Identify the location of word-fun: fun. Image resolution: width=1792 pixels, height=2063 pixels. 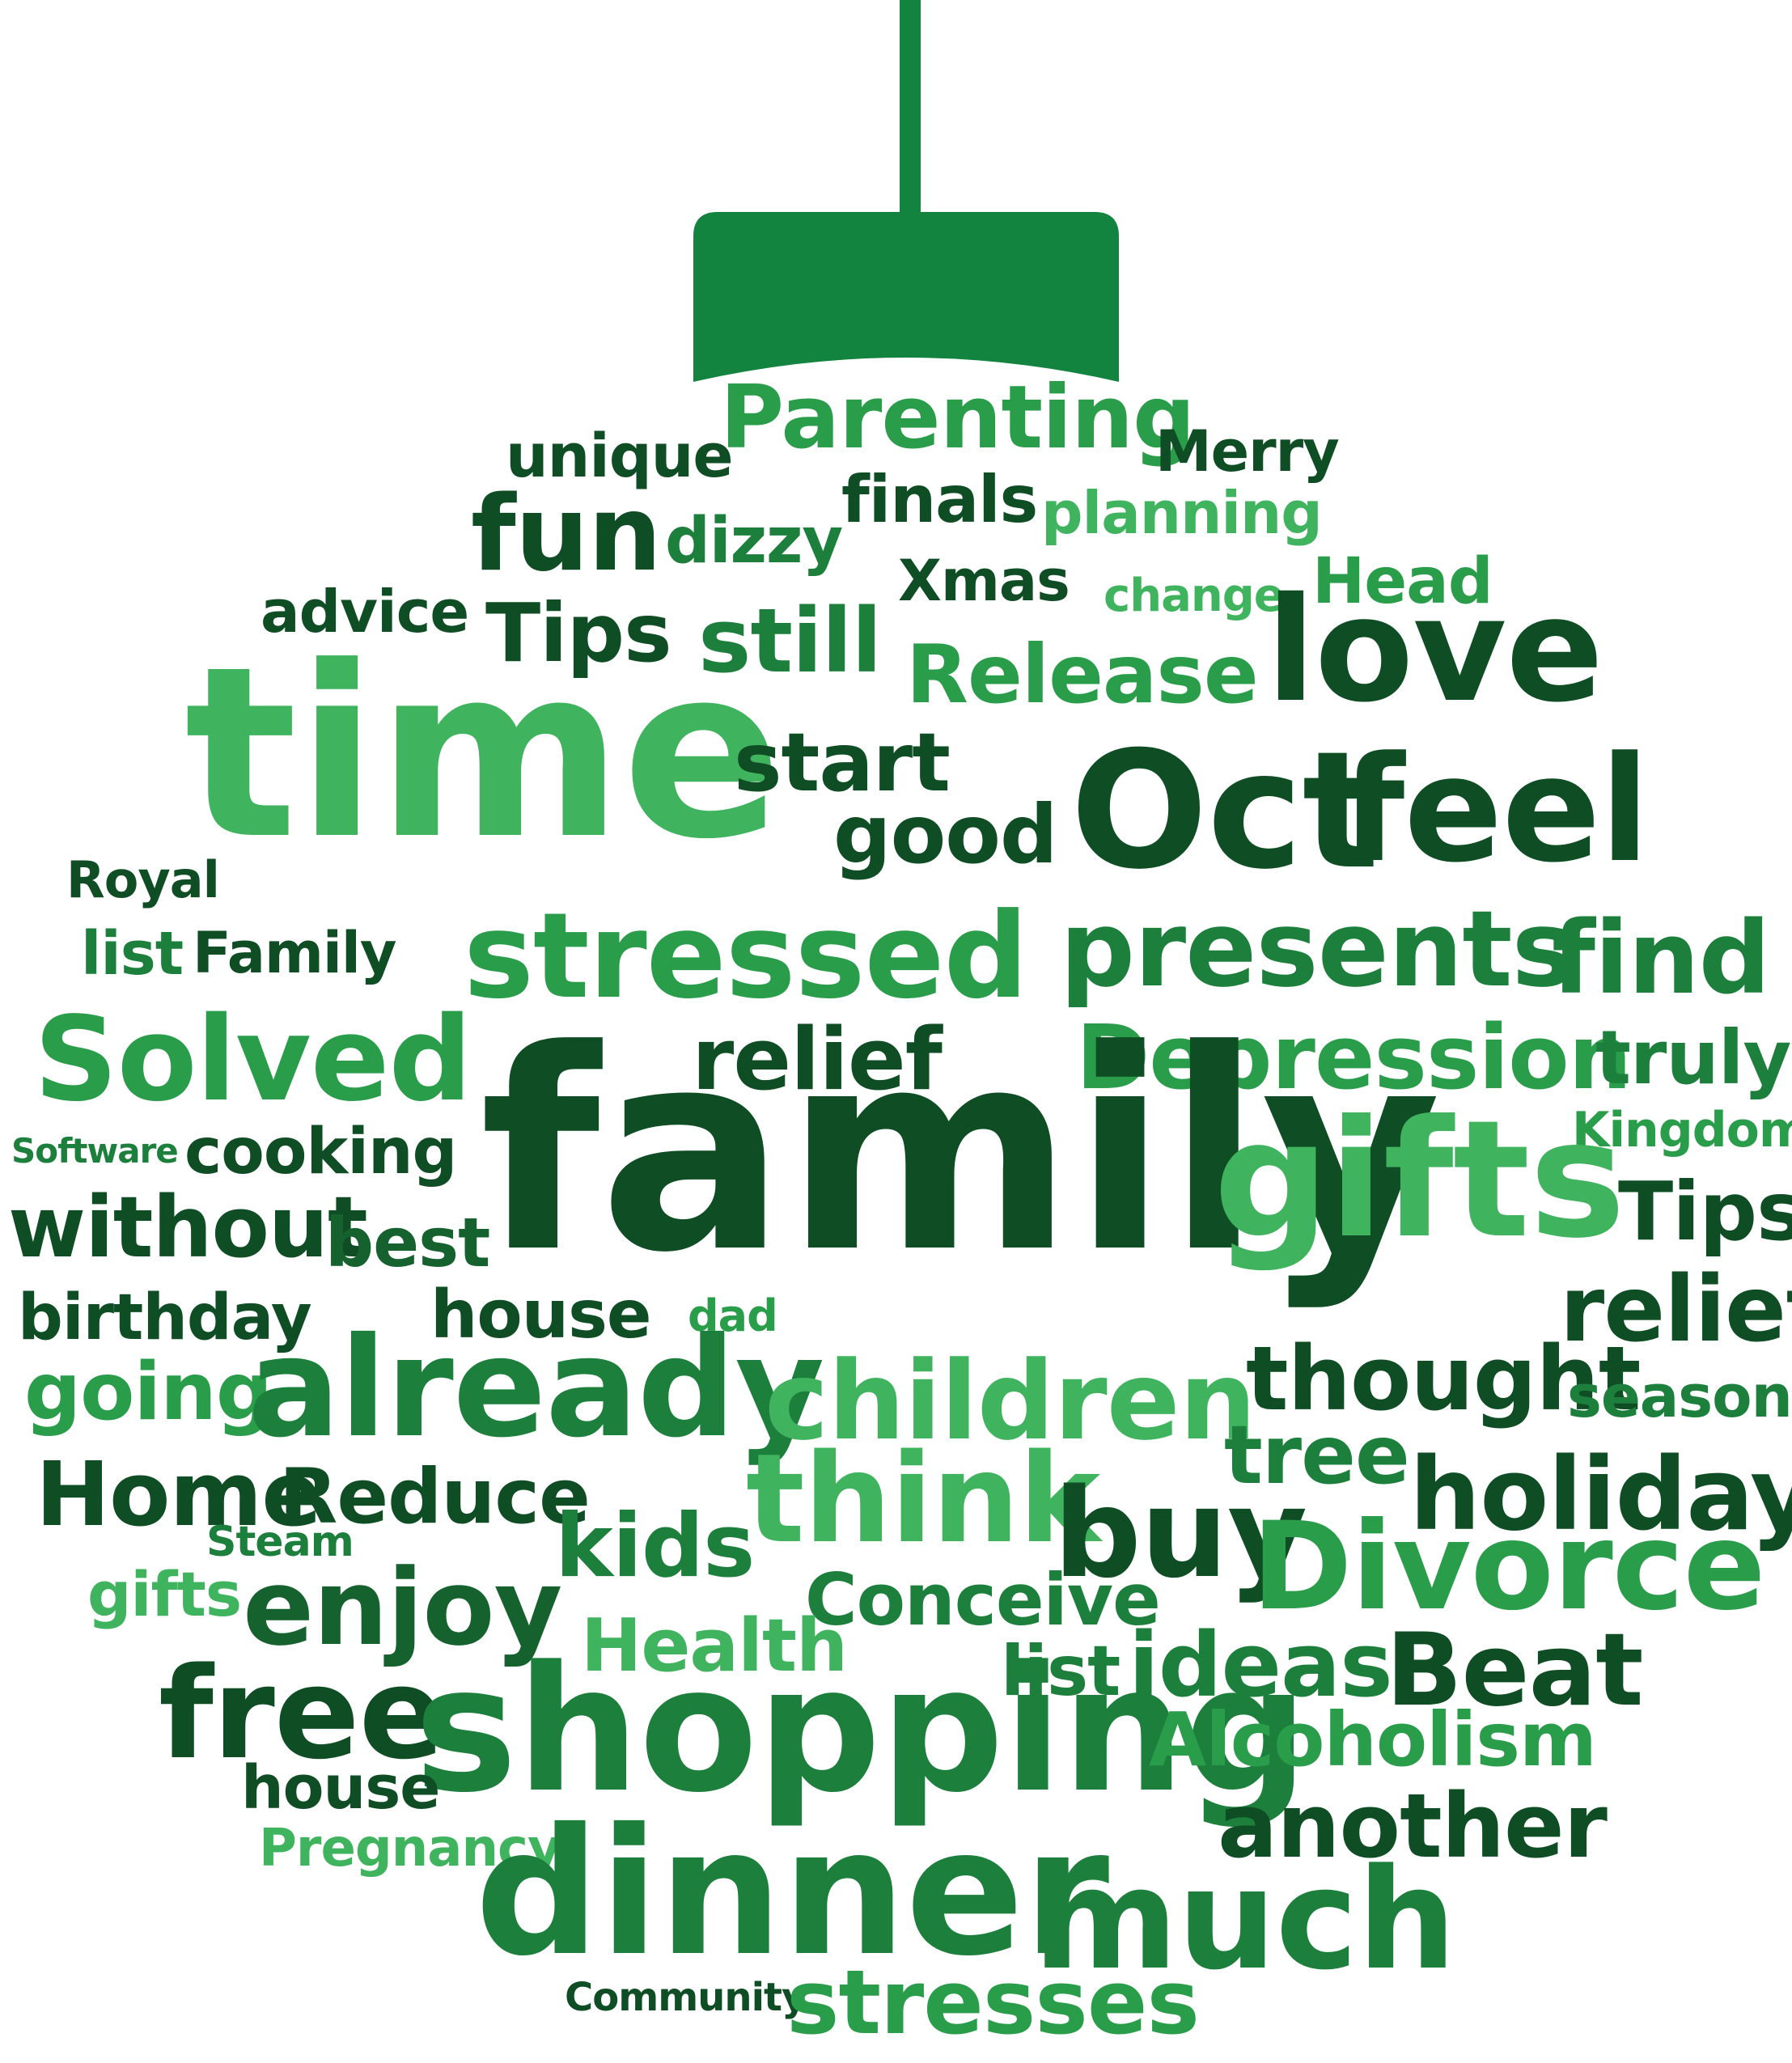
(566, 534).